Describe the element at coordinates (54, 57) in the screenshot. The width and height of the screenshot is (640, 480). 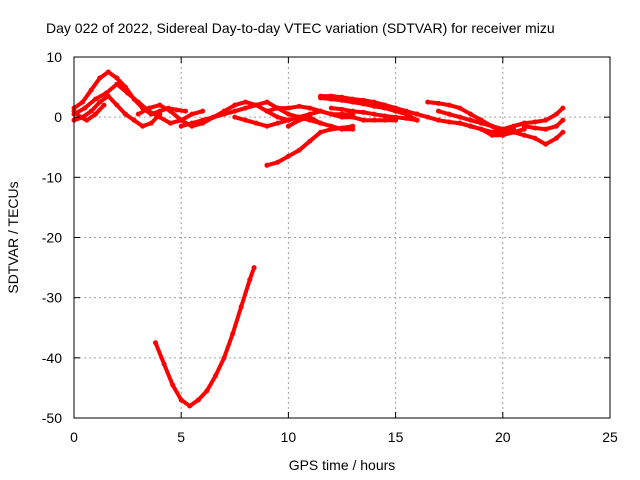
I see `y-tick-label: 10` at that location.